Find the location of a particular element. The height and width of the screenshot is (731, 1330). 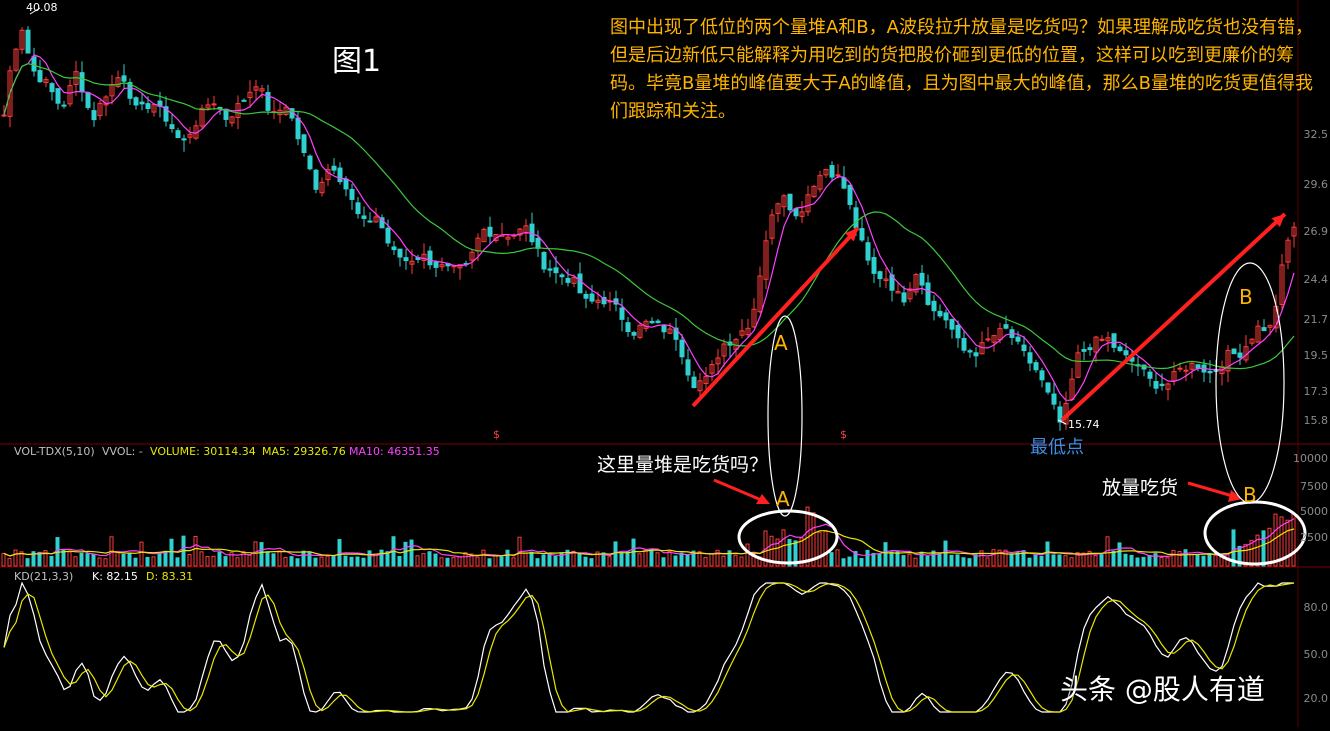

figure-title: 图1 is located at coordinates (357, 61).